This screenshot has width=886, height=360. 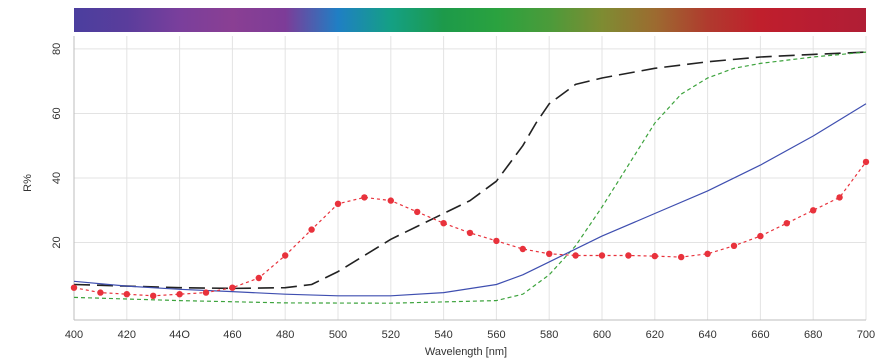 What do you see at coordinates (549, 335) in the screenshot?
I see `x-tick-label: 580` at bounding box center [549, 335].